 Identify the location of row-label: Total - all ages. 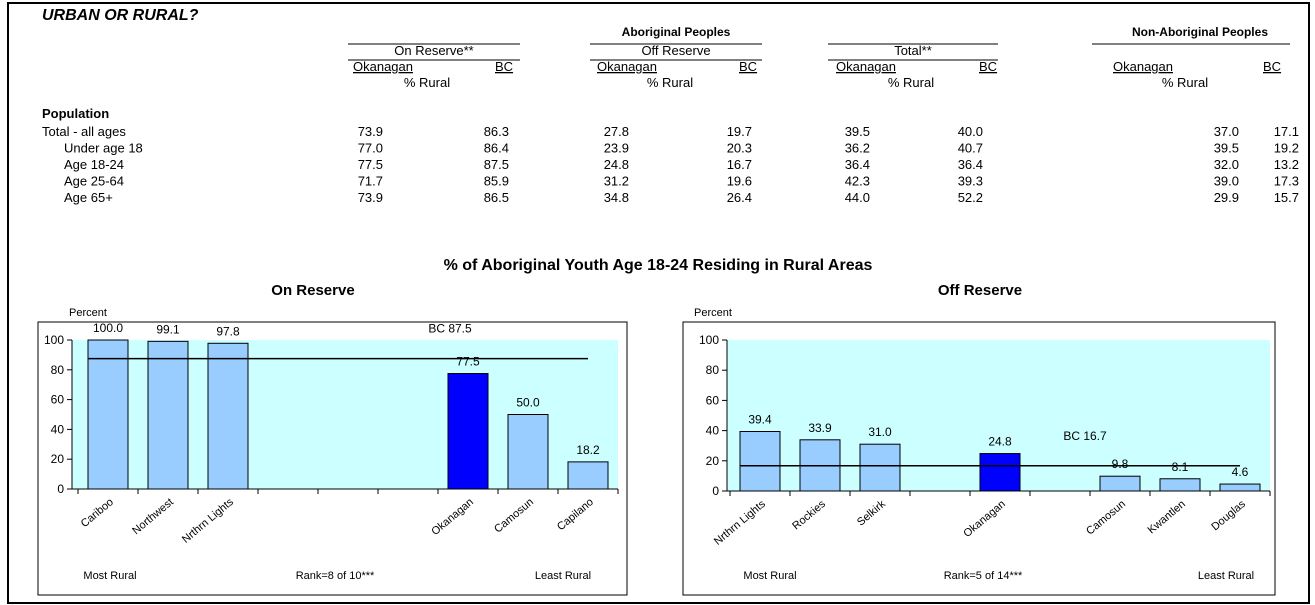
(84, 131).